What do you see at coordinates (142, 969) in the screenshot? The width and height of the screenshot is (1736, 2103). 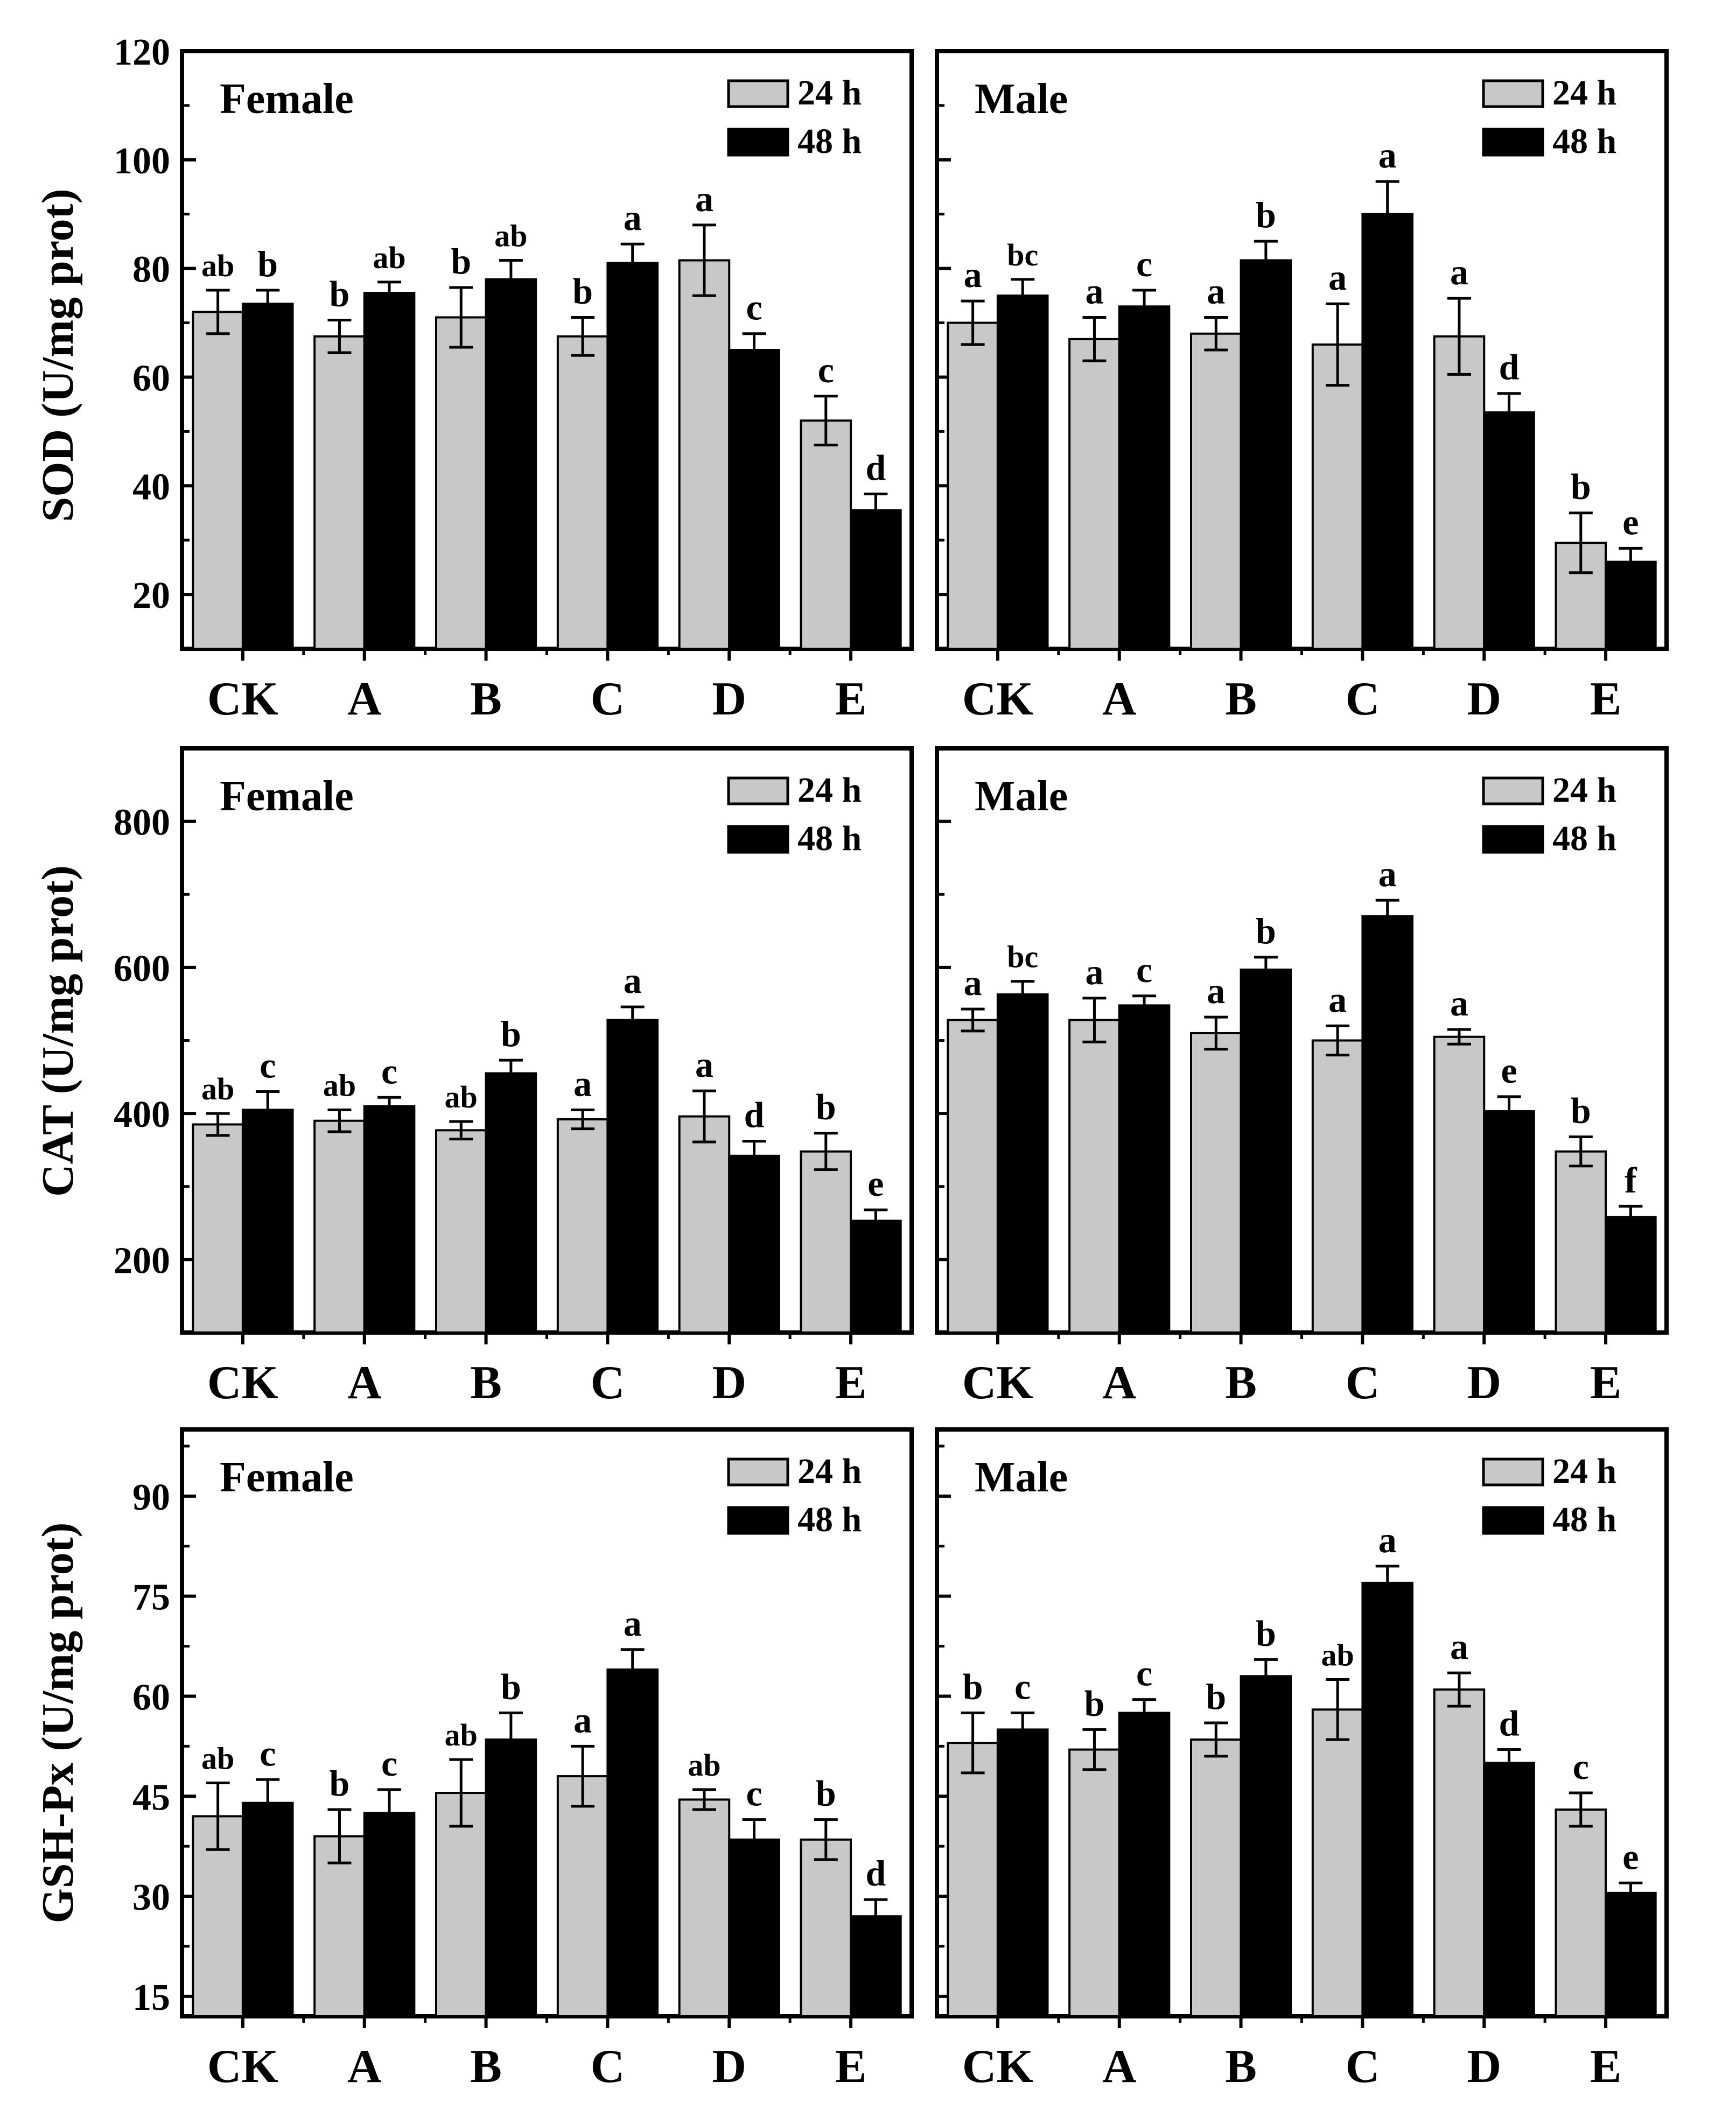 I see `y-tick-label: 600` at bounding box center [142, 969].